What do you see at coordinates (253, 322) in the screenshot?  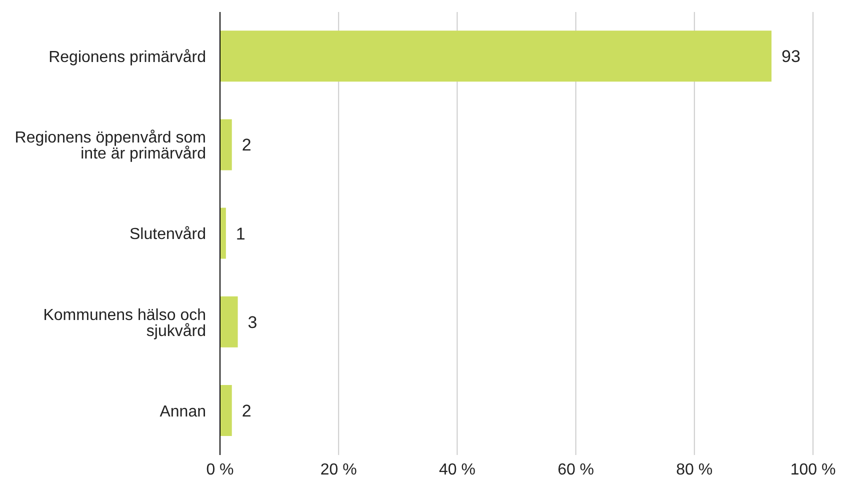 I see `data-label: 3` at bounding box center [253, 322].